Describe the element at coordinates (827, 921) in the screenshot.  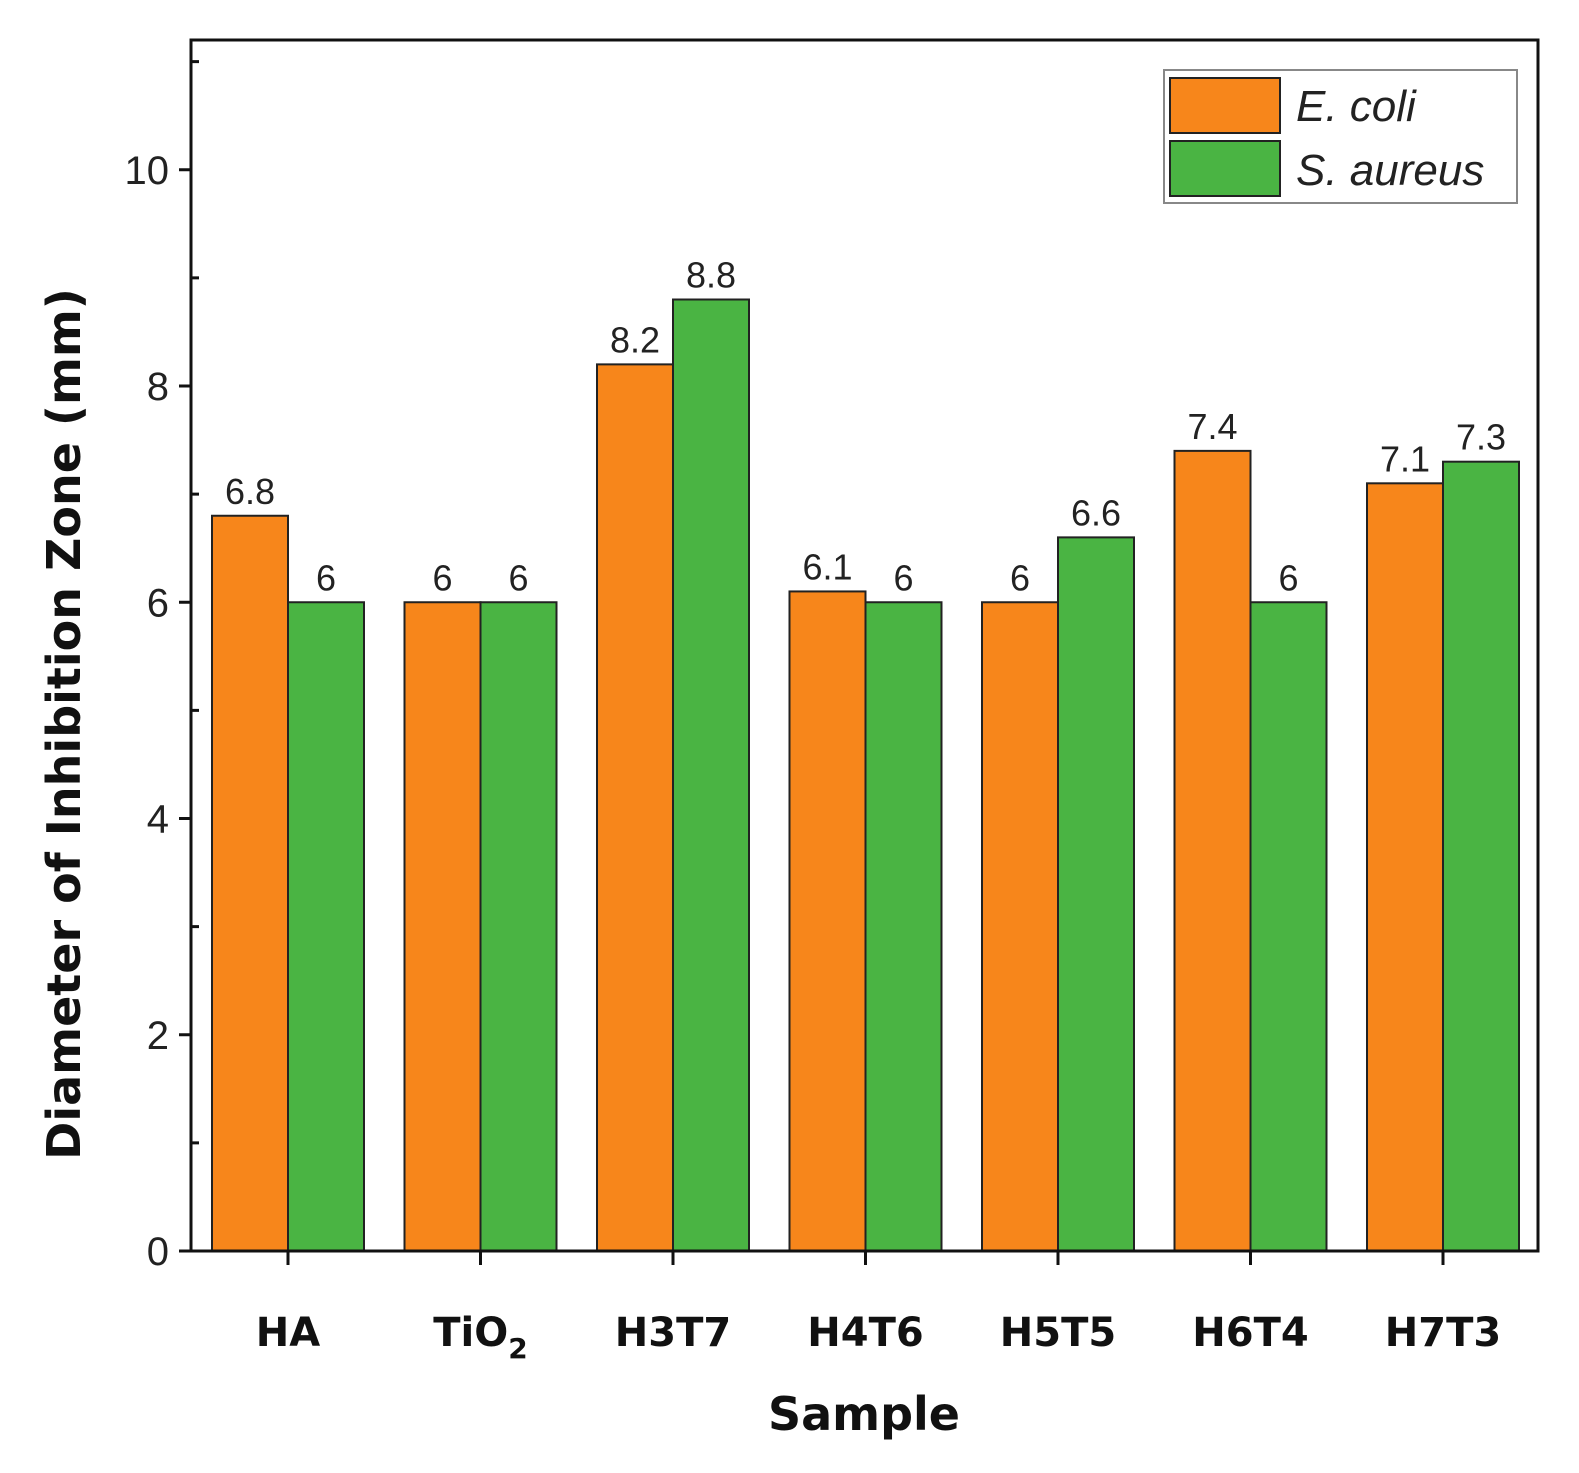
I see `bar-h4t6-e-coli` at that location.